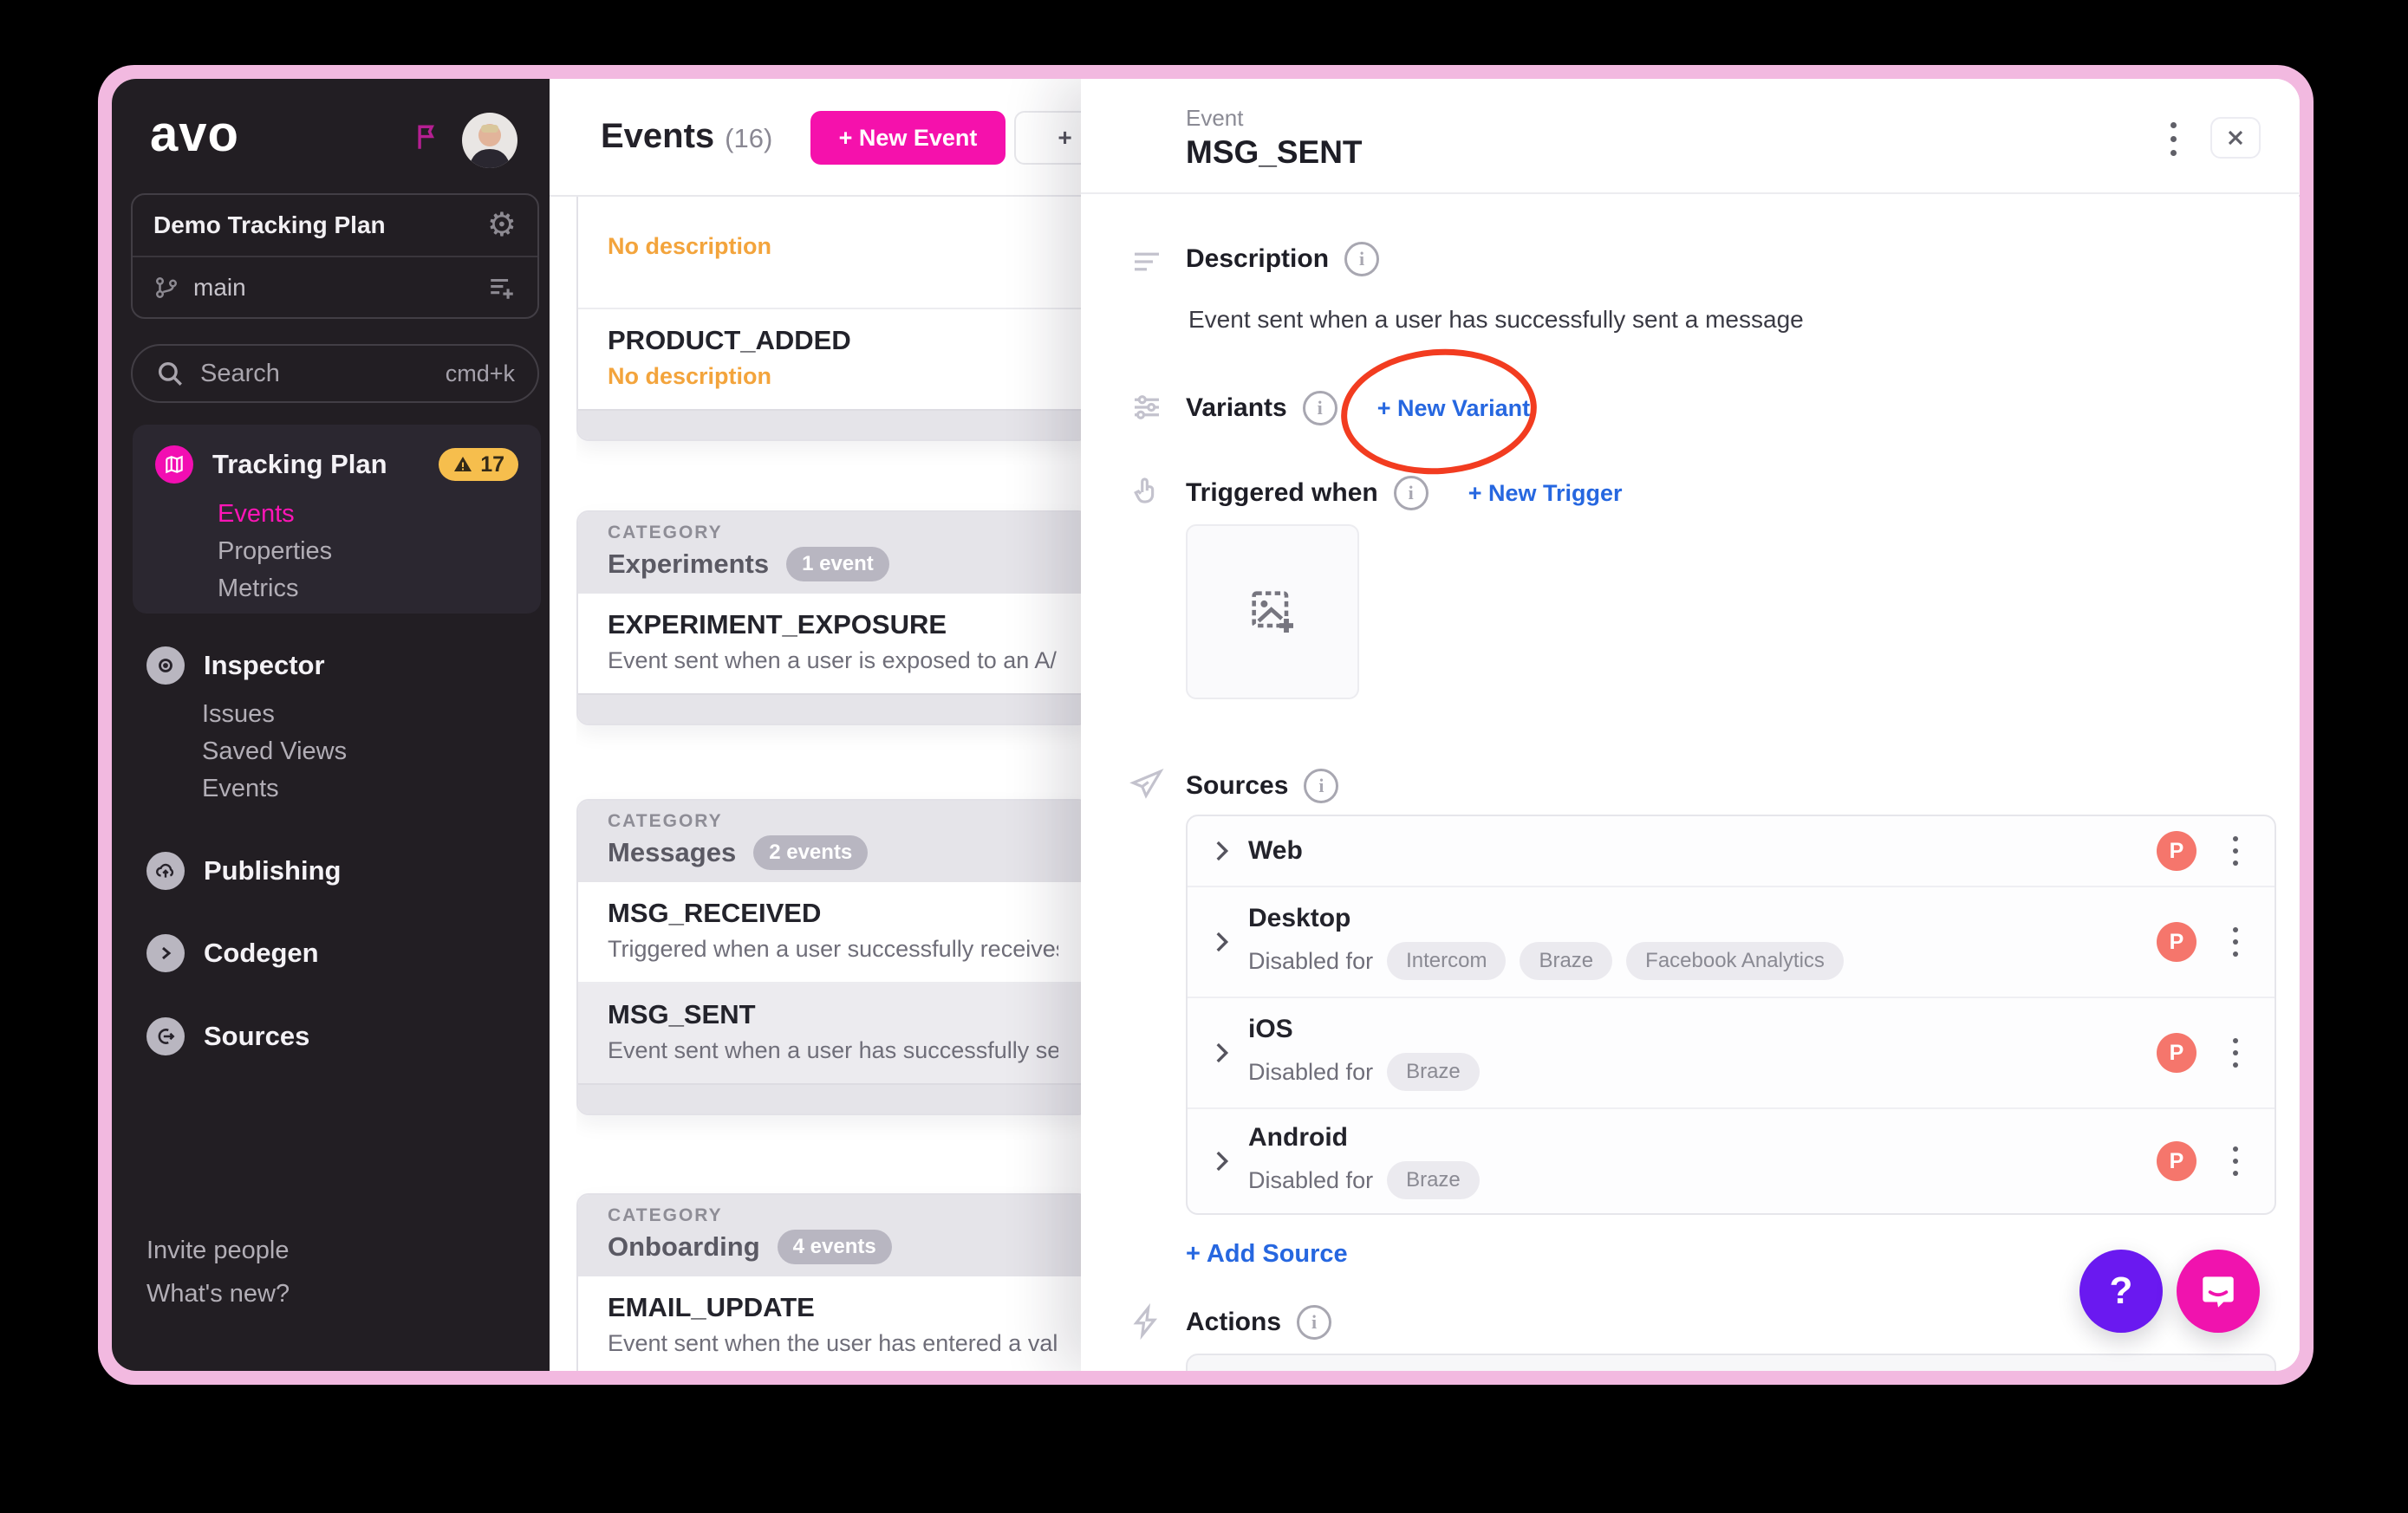 This screenshot has width=2408, height=1513. I want to click on actions-section: Actions i, so click(1259, 1322).